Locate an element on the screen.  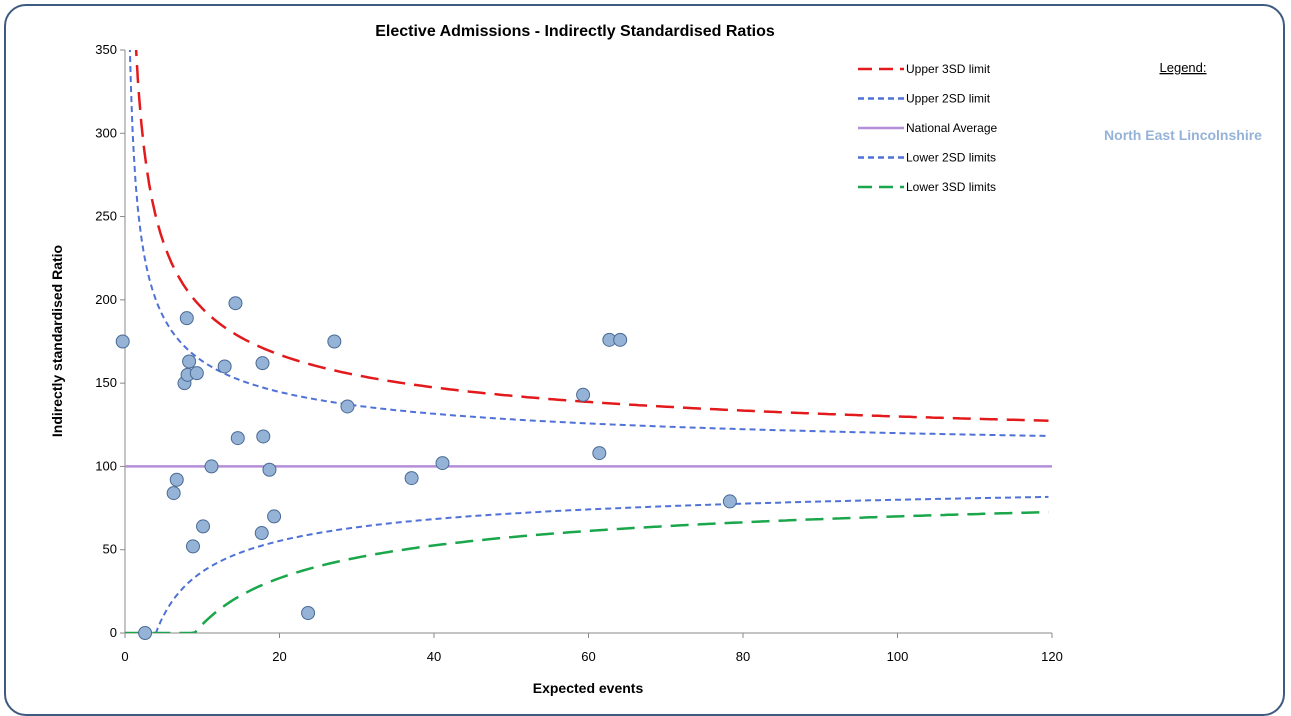
x-axis-label: Expected events is located at coordinates (588, 688).